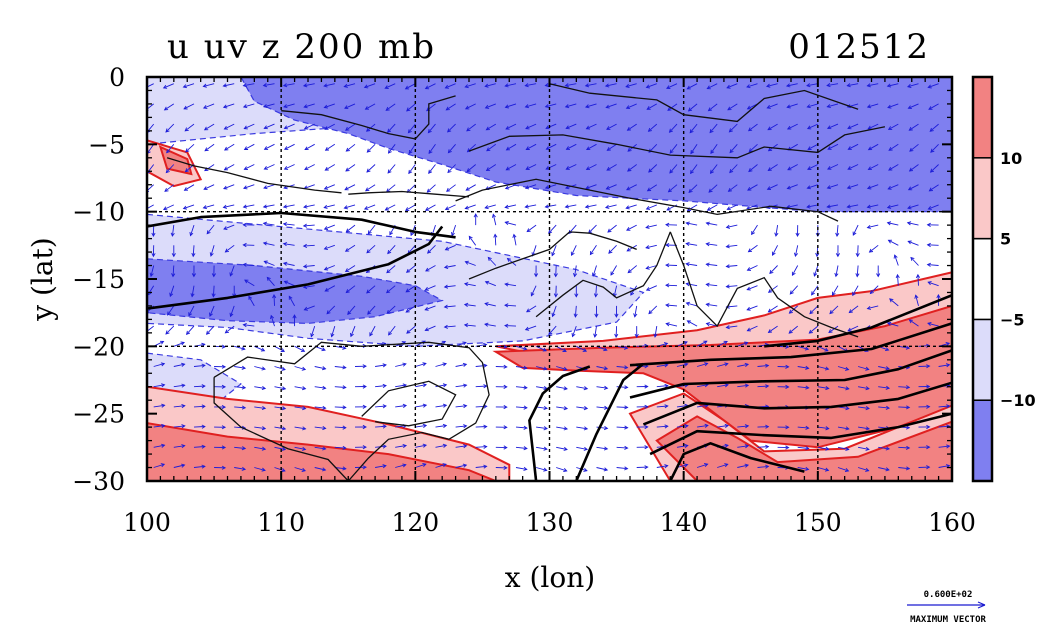 The height and width of the screenshot is (631, 1056). What do you see at coordinates (818, 522) in the screenshot?
I see `x-tick-label: 150` at bounding box center [818, 522].